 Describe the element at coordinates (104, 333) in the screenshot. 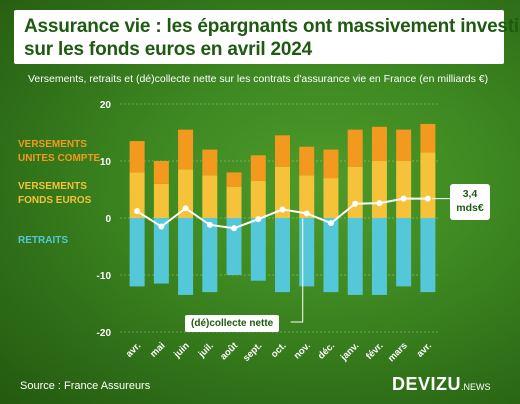

I see `y-tick-label-4: -20` at that location.